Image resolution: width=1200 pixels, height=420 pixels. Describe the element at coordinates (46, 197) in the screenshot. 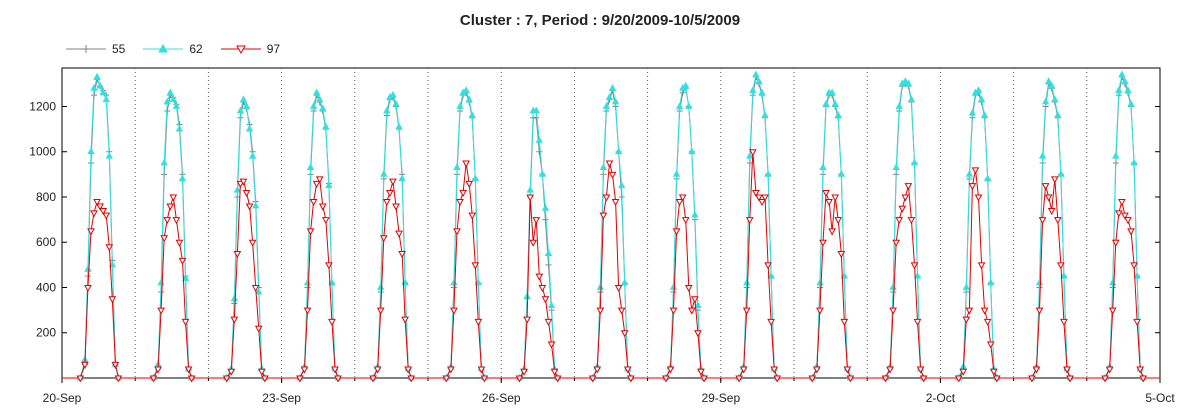

I see `y-tick-label: 800` at that location.